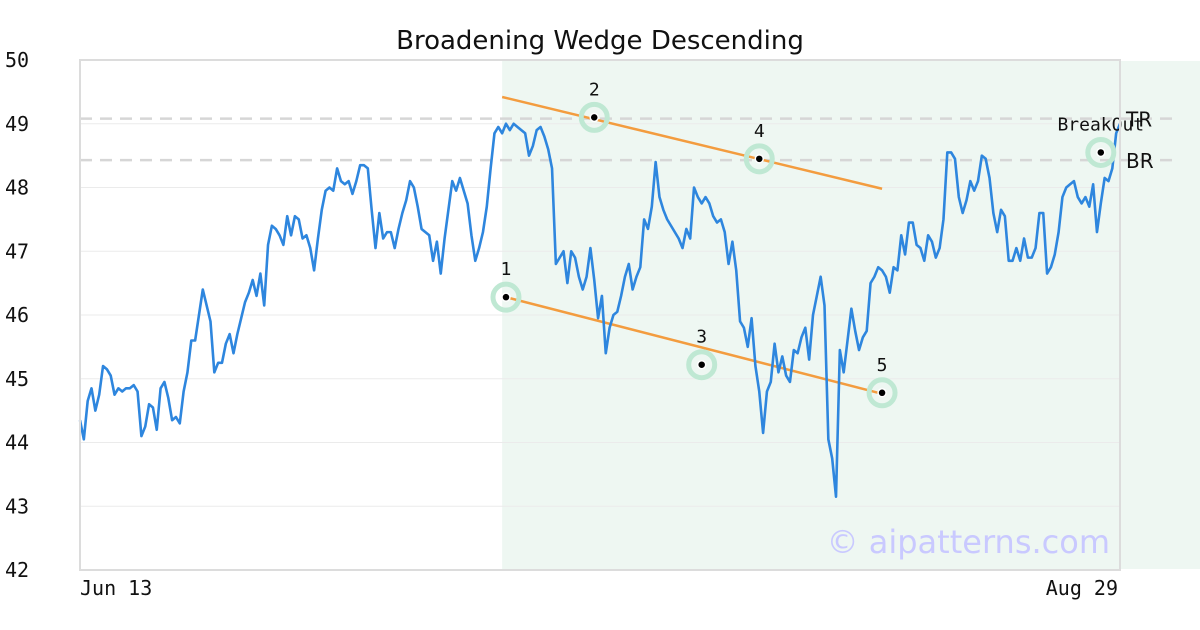 The width and height of the screenshot is (1200, 630). I want to click on x-tick-start: Jun 13, so click(116, 588).